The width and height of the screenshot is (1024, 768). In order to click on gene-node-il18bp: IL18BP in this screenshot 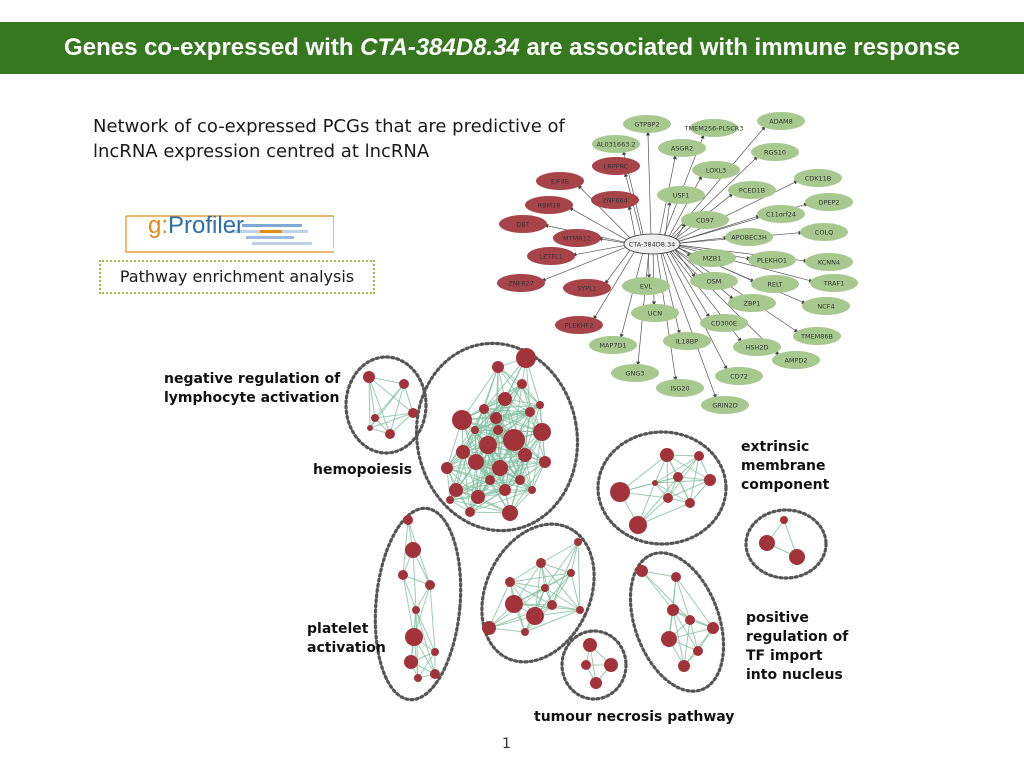, I will do `click(687, 341)`.